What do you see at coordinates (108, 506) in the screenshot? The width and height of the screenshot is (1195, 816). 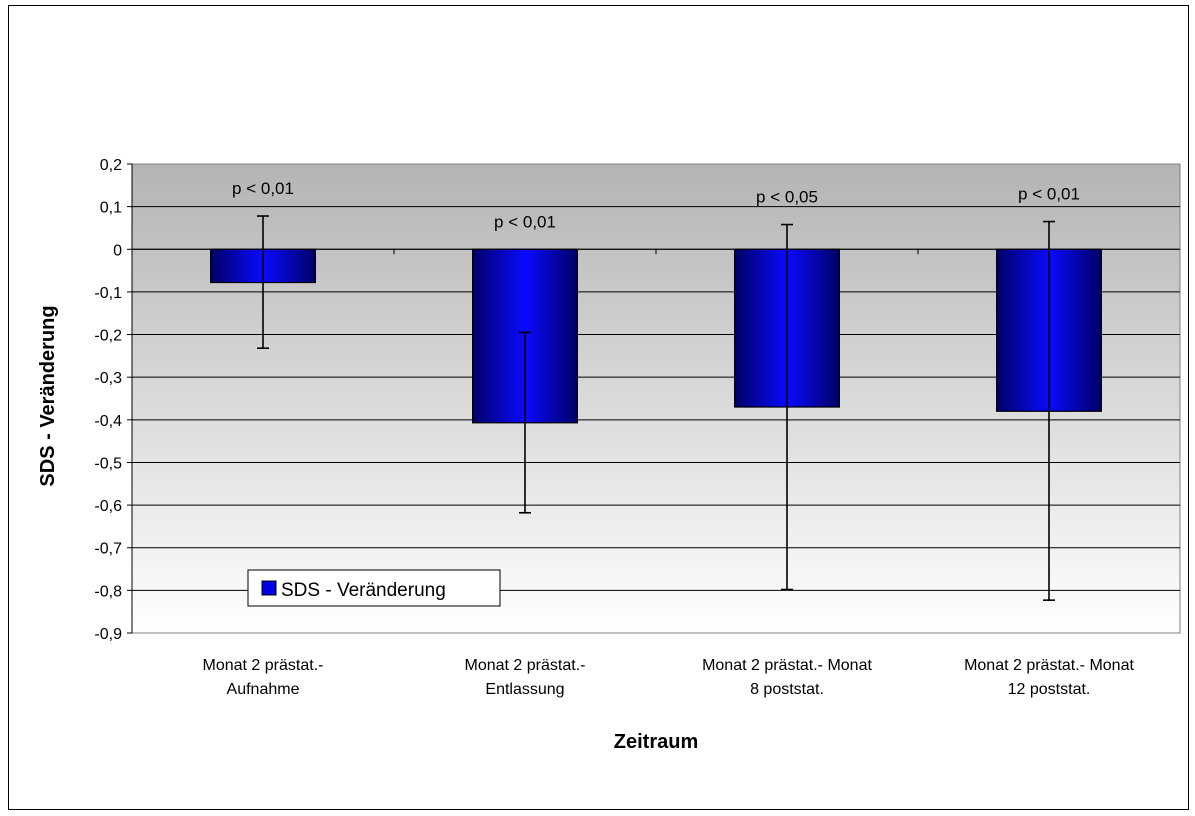 I see `y-tick-label: -0,6` at bounding box center [108, 506].